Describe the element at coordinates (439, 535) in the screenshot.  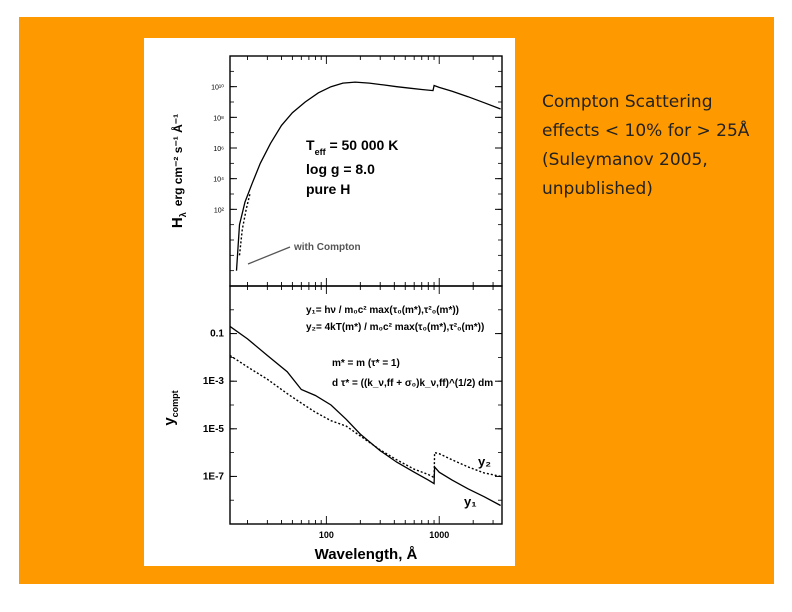
I see `x-tick-label: 1000` at that location.